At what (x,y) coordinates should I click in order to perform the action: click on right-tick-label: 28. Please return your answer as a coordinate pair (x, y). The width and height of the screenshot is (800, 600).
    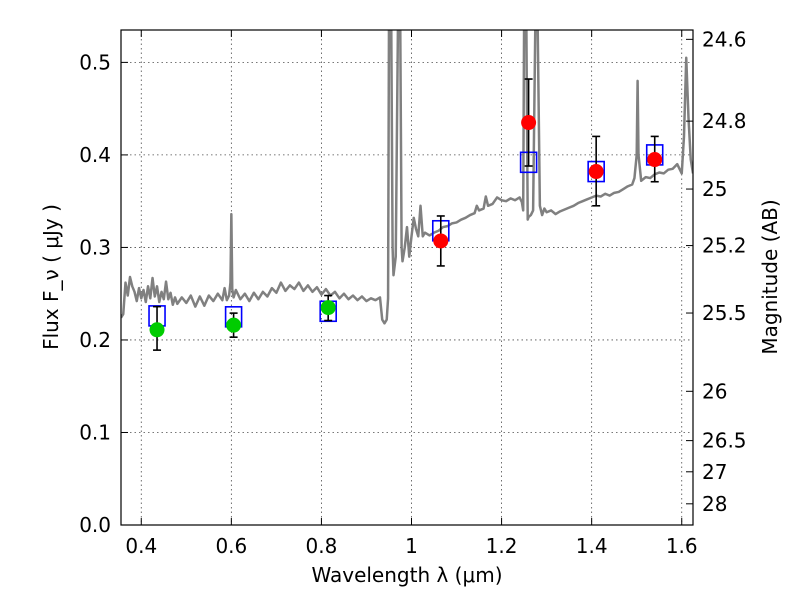
    Looking at the image, I should click on (714, 504).